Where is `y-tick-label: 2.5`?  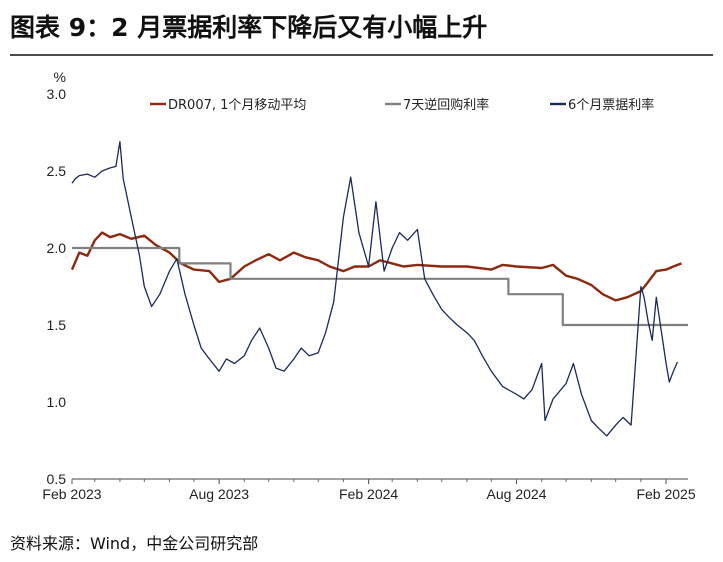 y-tick-label: 2.5 is located at coordinates (57, 171).